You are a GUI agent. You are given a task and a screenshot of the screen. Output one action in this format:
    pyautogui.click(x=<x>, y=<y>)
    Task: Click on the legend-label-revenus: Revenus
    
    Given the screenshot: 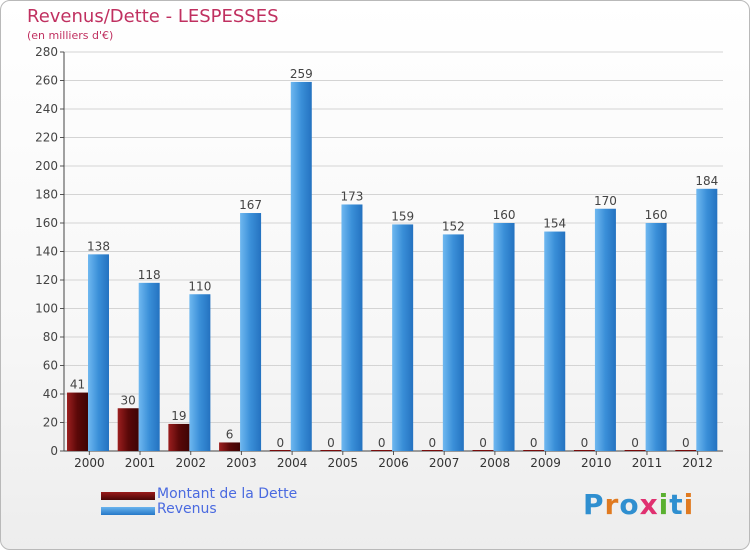 What is the action you would take?
    pyautogui.click(x=187, y=509)
    